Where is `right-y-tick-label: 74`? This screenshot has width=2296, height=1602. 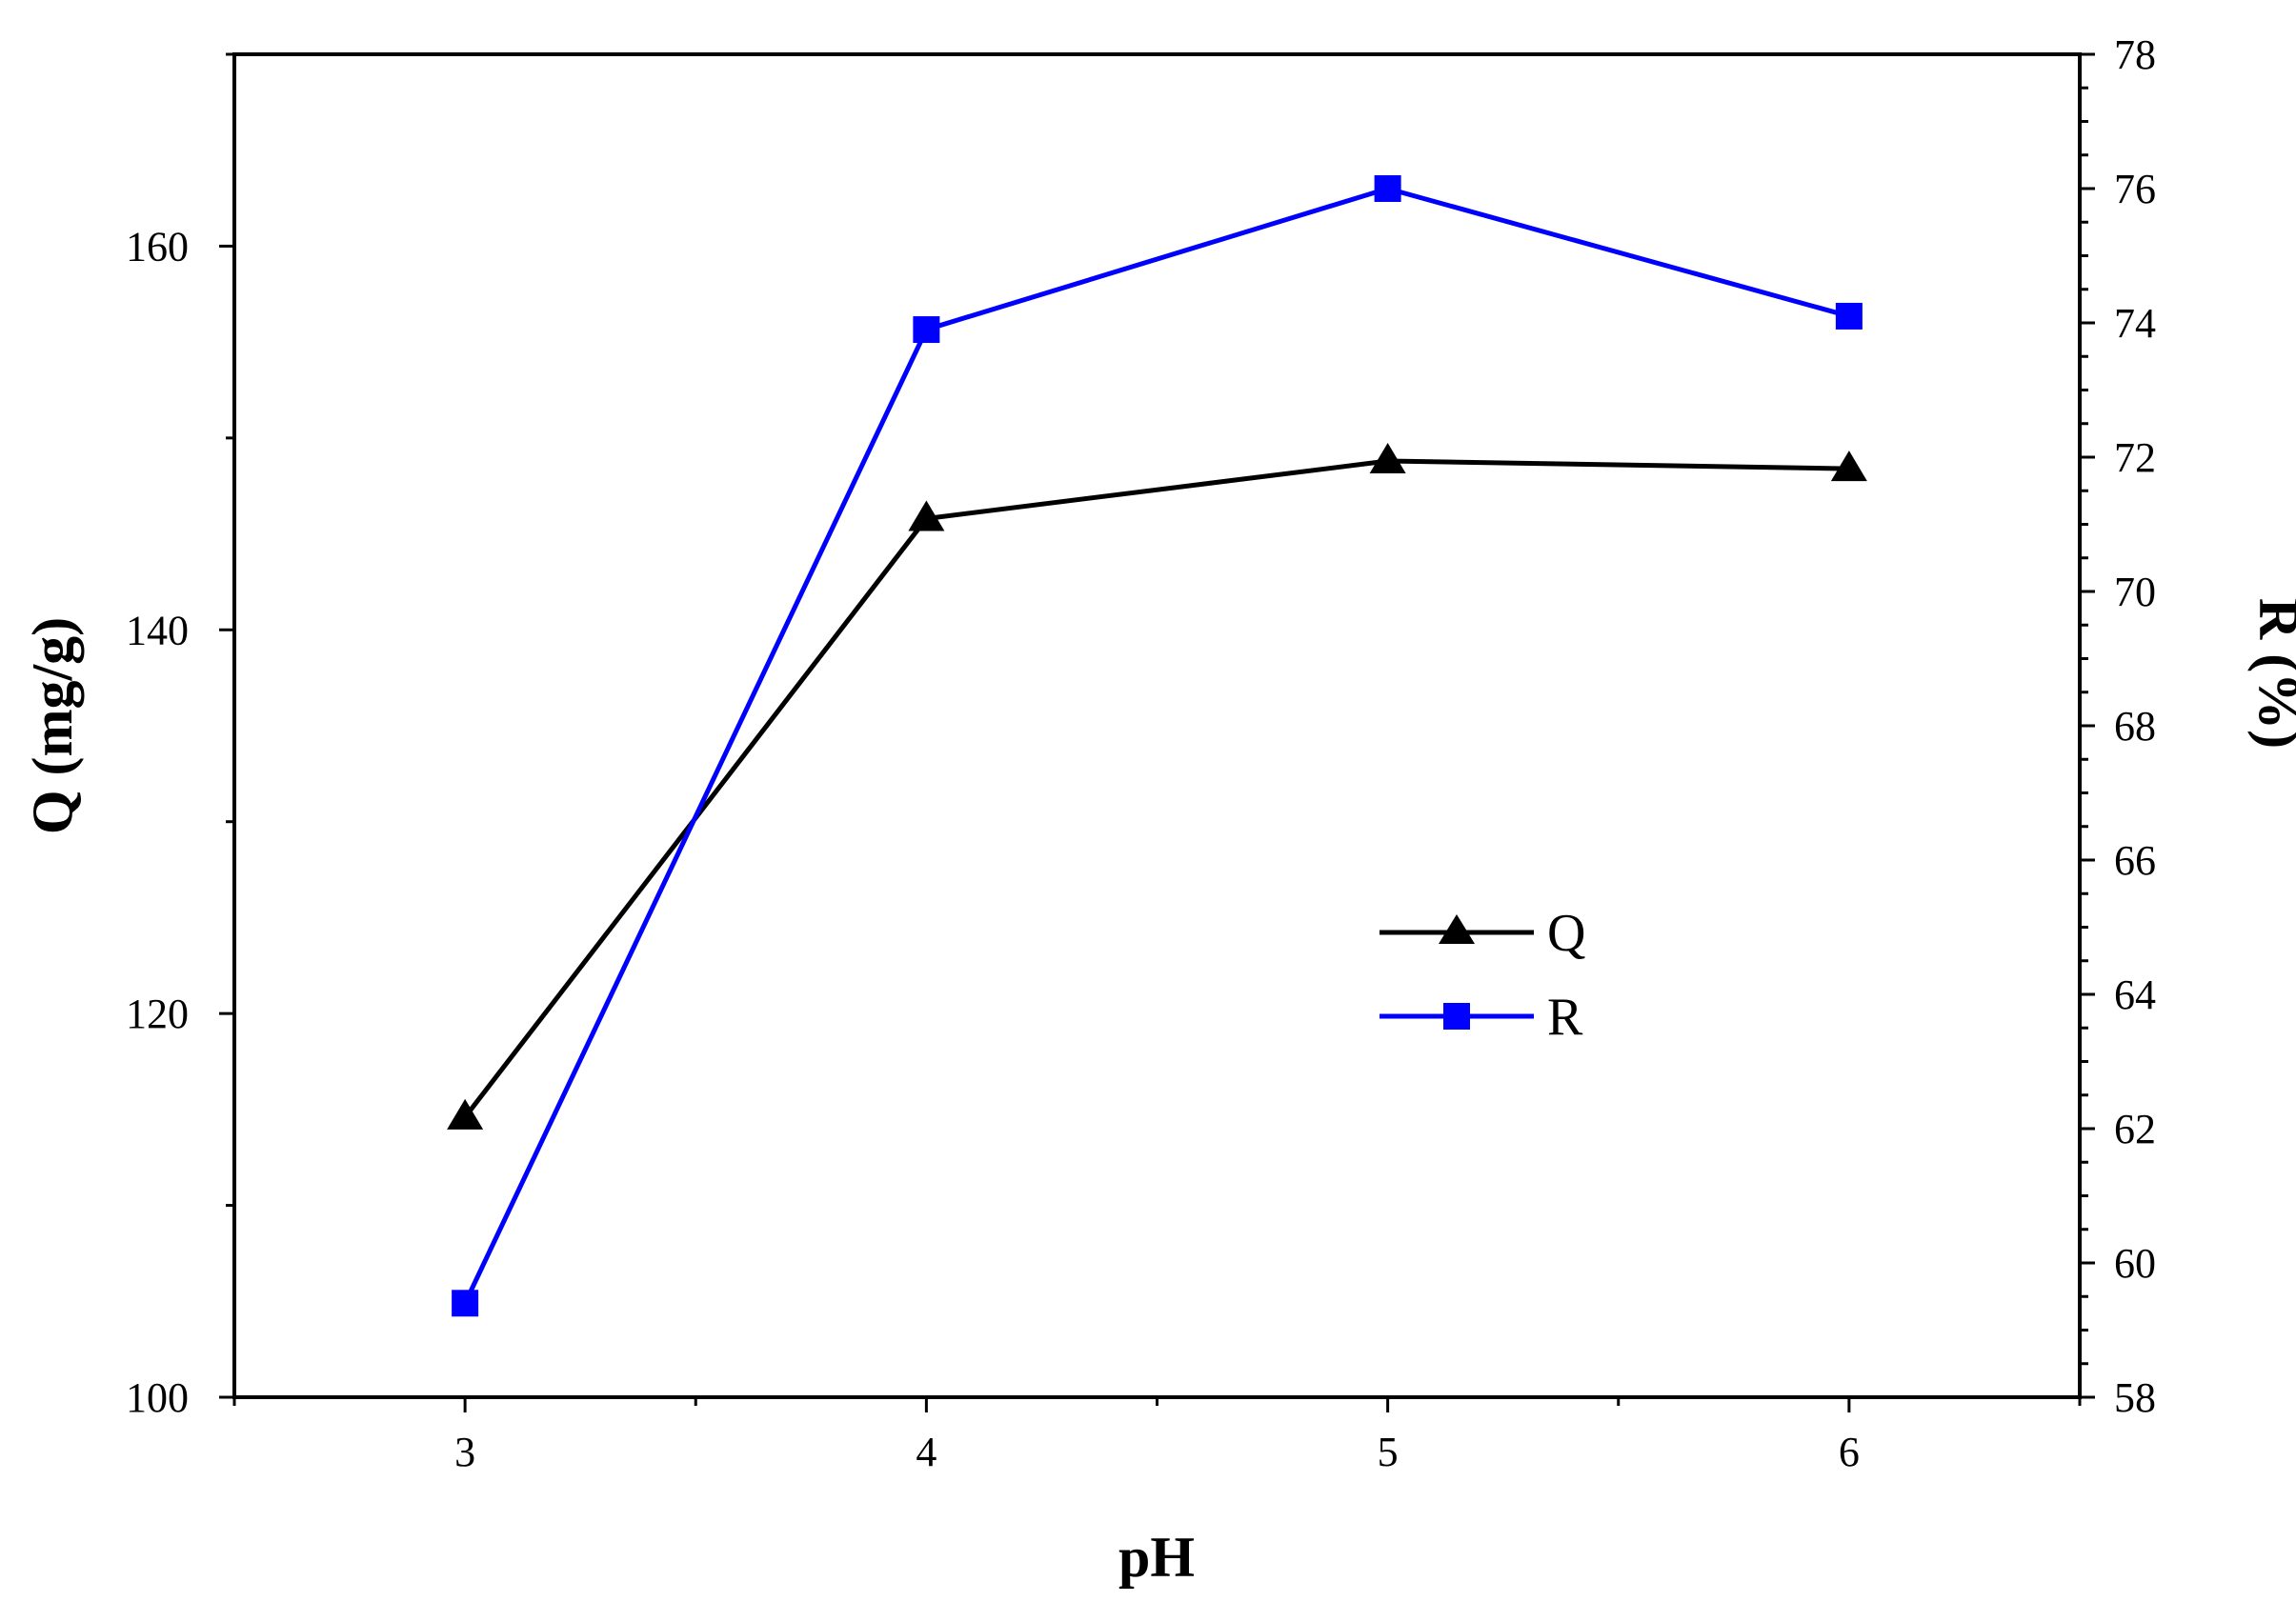
right-y-tick-label: 74 is located at coordinates (2135, 323).